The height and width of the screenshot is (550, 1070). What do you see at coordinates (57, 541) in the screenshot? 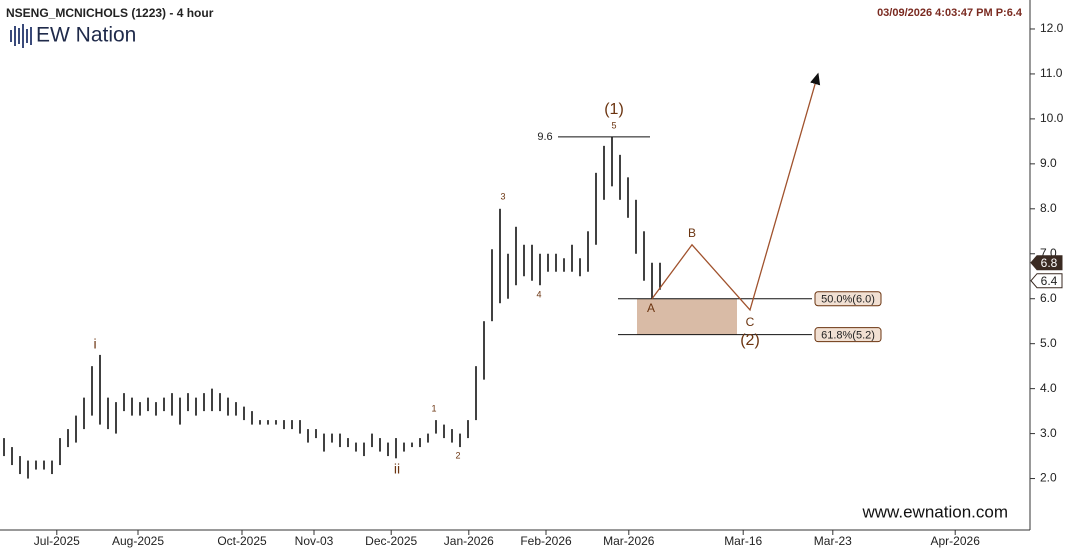
I see `x-tick-label: Jul-2025` at bounding box center [57, 541].